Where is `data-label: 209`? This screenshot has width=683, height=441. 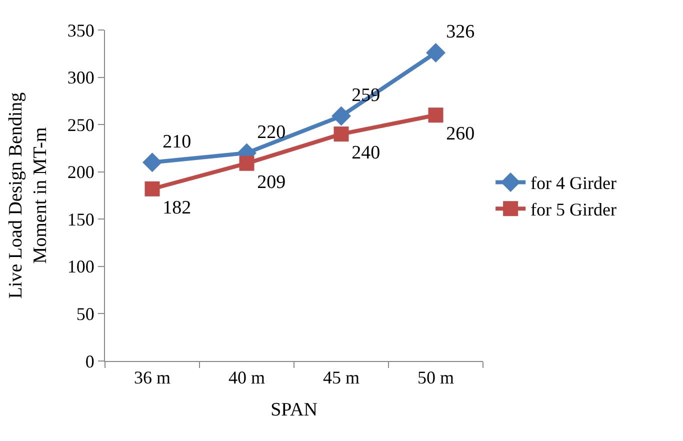
data-label: 209 is located at coordinates (271, 182).